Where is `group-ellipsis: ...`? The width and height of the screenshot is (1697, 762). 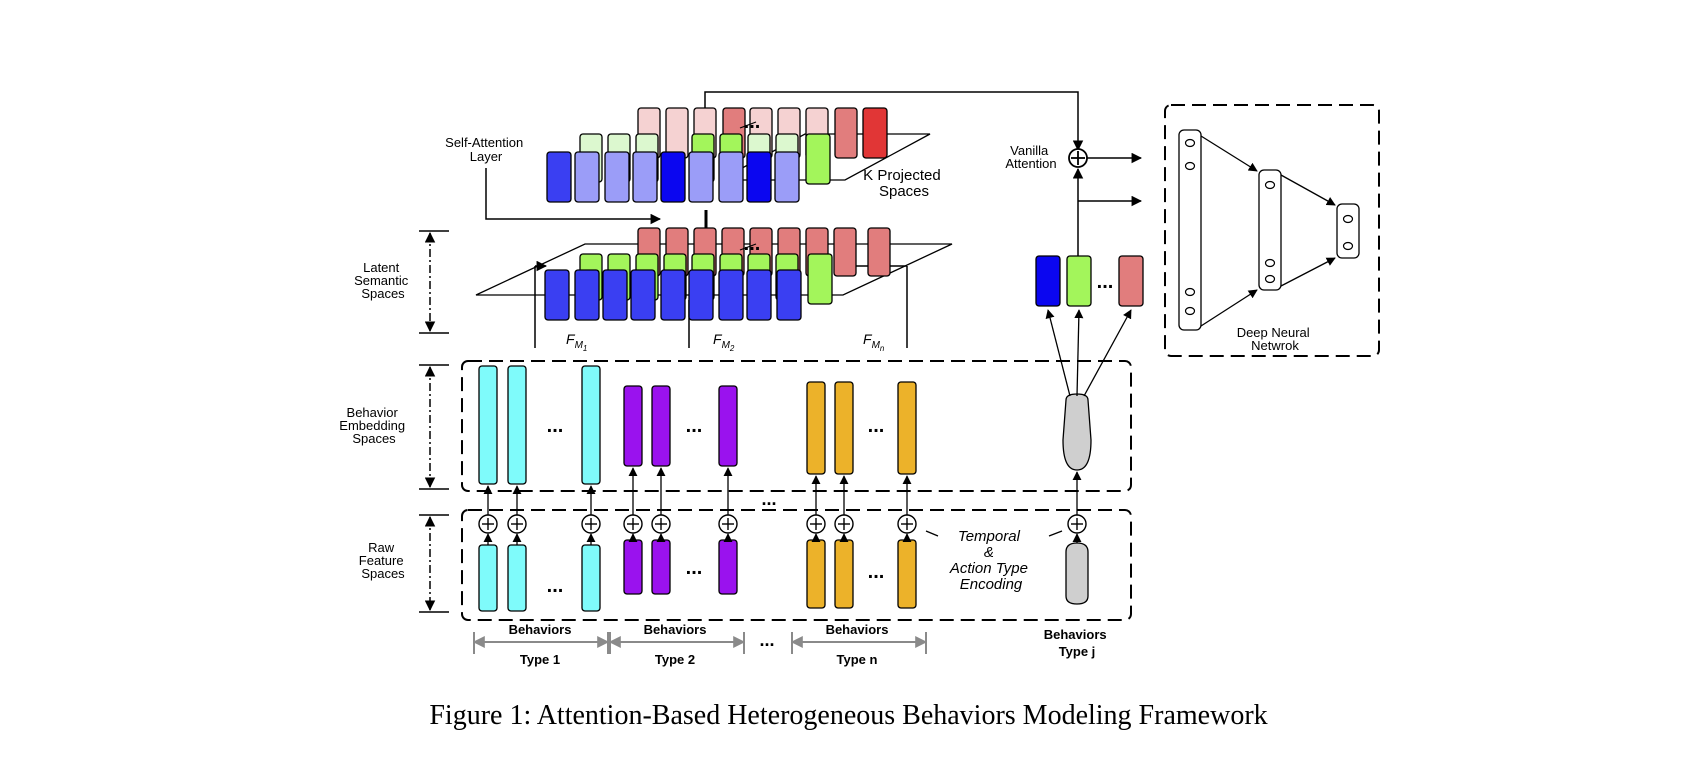 group-ellipsis: ... is located at coordinates (766, 640).